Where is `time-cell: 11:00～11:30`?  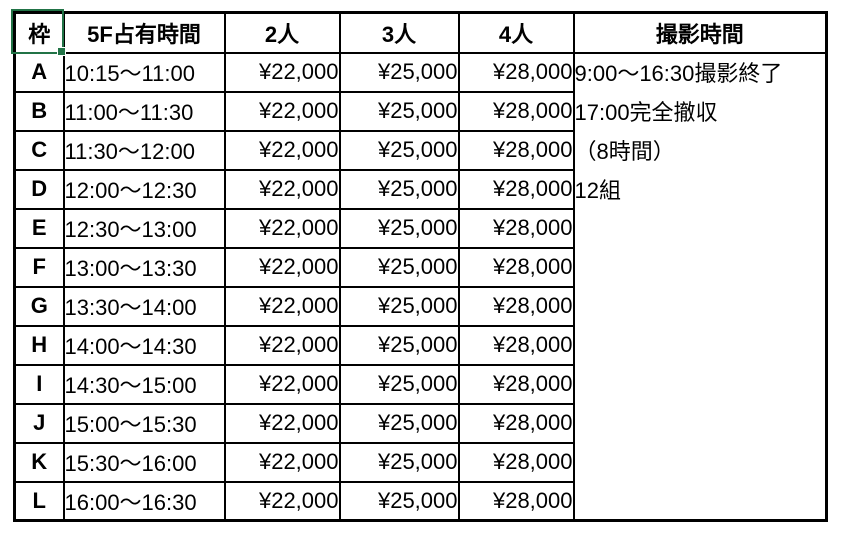 time-cell: 11:00～11:30 is located at coordinates (144, 111).